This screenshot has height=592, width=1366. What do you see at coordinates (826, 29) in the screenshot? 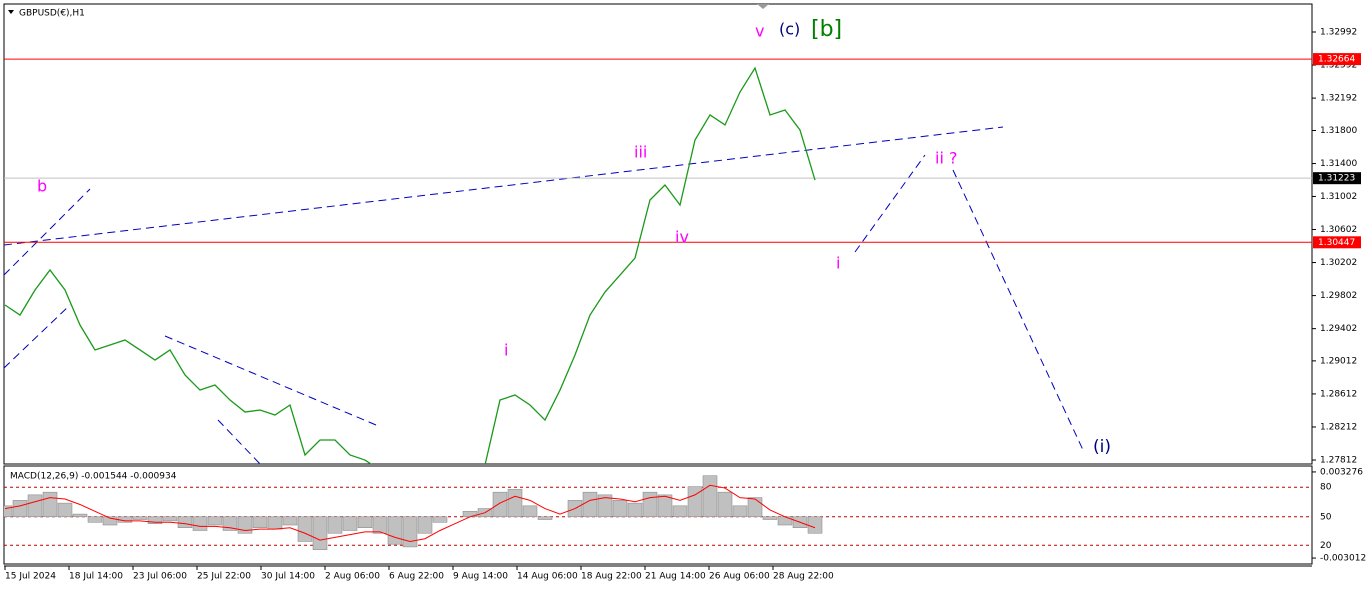
I see `wave-label: [b]` at bounding box center [826, 29].